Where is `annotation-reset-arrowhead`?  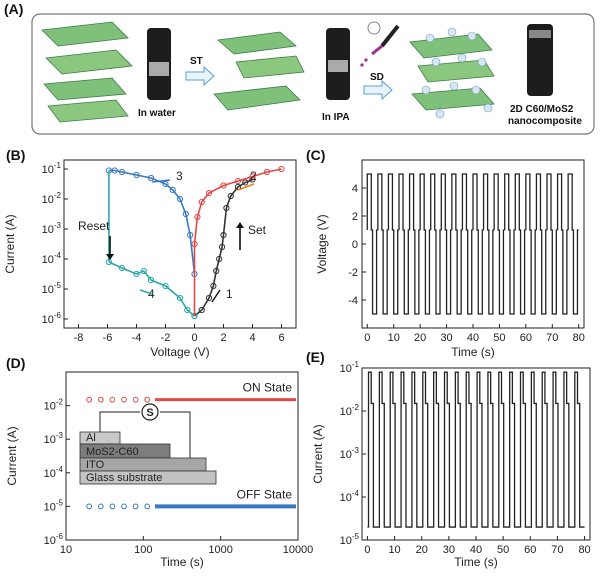 annotation-reset-arrowhead is located at coordinates (110, 257).